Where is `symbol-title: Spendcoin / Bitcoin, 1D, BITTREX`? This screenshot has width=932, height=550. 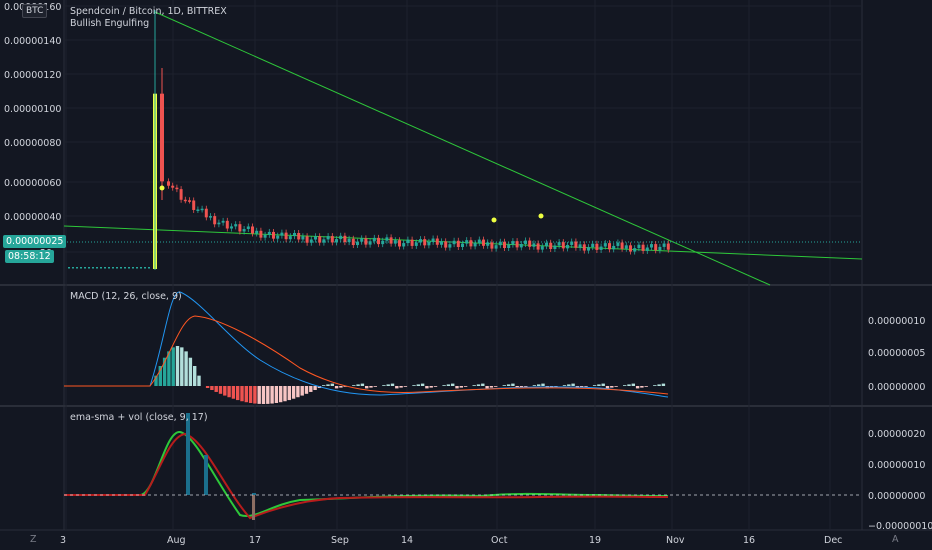 symbol-title: Spendcoin / Bitcoin, 1D, BITTREX is located at coordinates (148, 11).